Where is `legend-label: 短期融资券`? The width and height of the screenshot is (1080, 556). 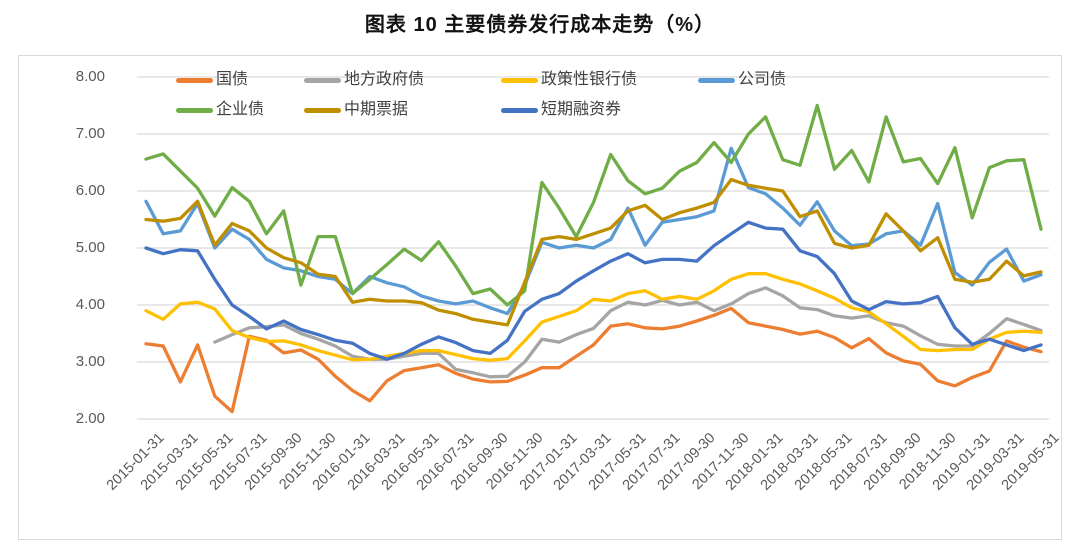 legend-label: 短期融资券 is located at coordinates (581, 109).